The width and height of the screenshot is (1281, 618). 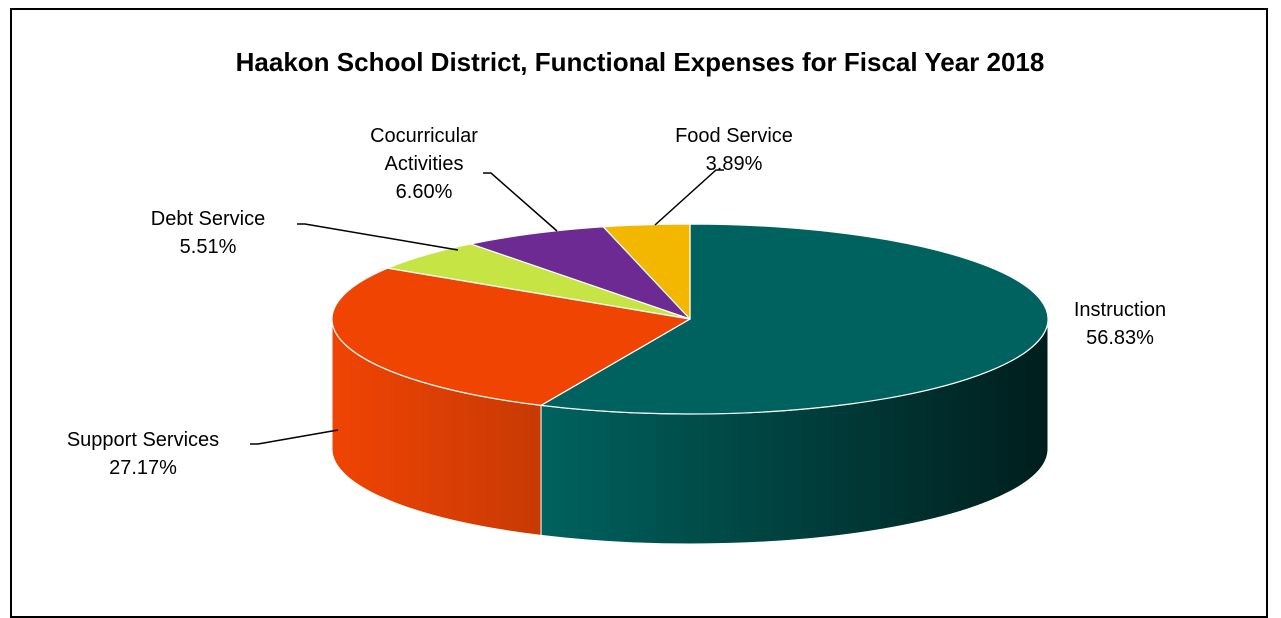 I want to click on slice-support-services, so click(x=511, y=336).